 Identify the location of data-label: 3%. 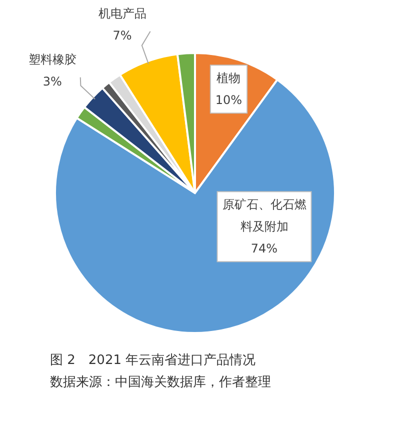
(52, 81).